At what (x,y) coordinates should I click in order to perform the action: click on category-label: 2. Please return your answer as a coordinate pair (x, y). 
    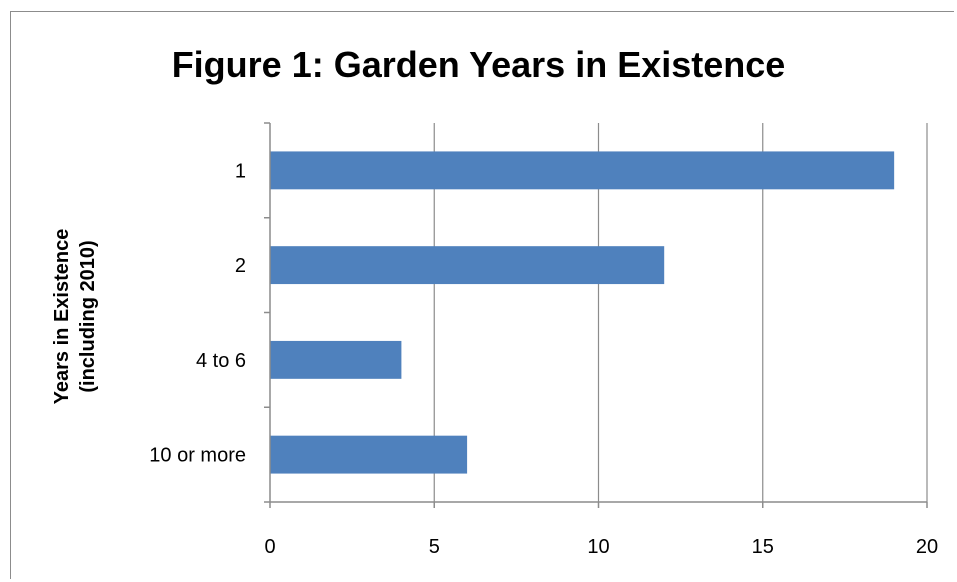
    Looking at the image, I should click on (240, 266).